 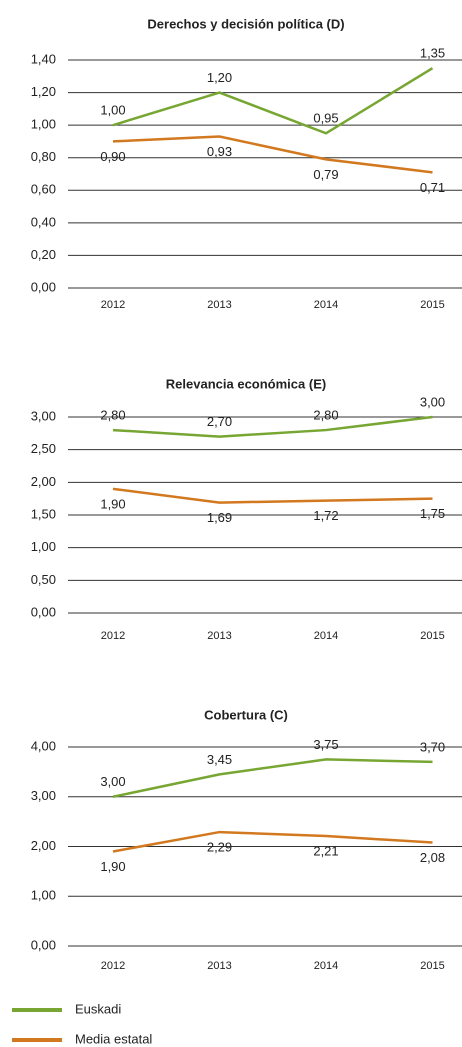 What do you see at coordinates (219, 77) in the screenshot?
I see `data-label: 1,20` at bounding box center [219, 77].